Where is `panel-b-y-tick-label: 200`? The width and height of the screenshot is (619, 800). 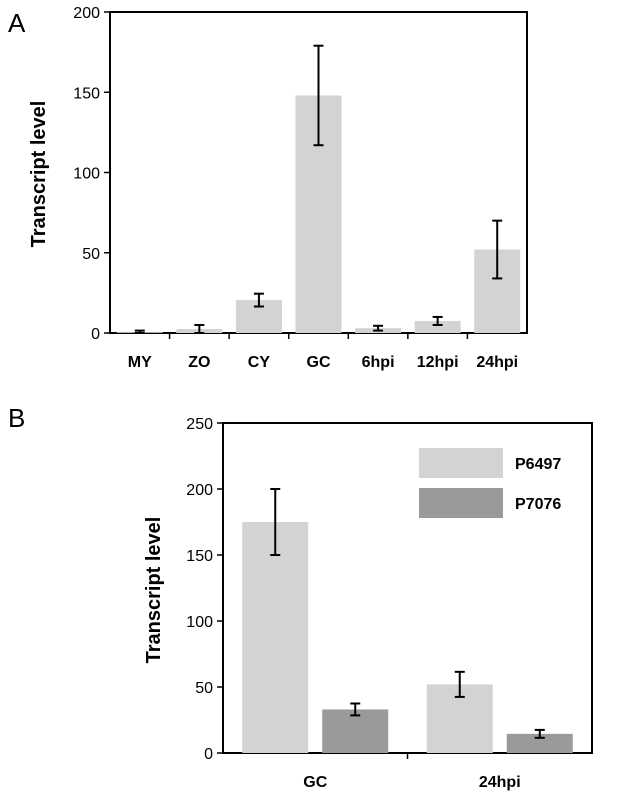
panel-b-y-tick-label: 200 is located at coordinates (199, 490).